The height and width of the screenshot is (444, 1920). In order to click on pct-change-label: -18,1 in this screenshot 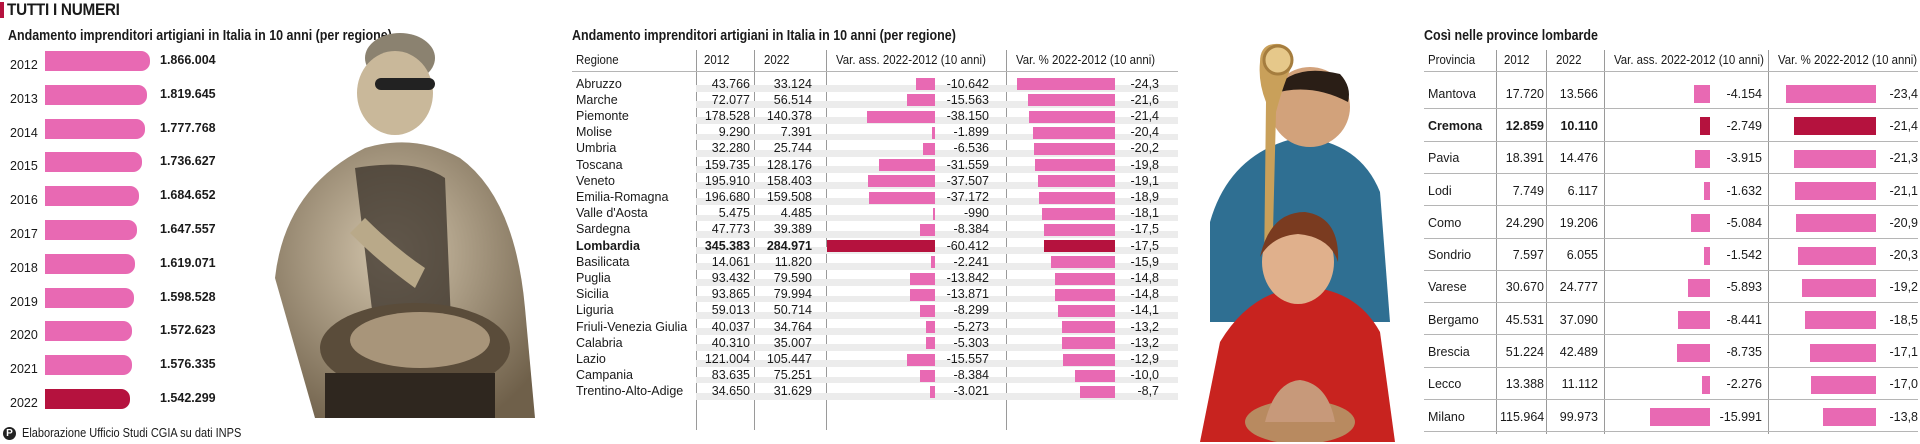, I will do `click(1145, 213)`.